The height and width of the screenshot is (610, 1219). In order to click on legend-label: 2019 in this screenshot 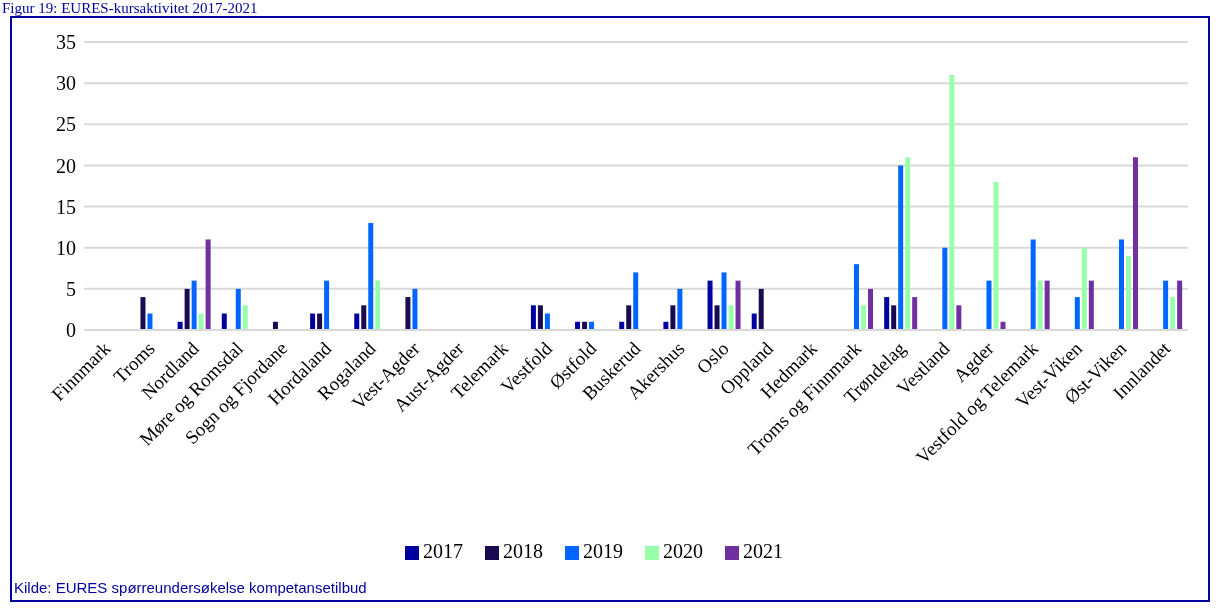, I will do `click(603, 551)`.